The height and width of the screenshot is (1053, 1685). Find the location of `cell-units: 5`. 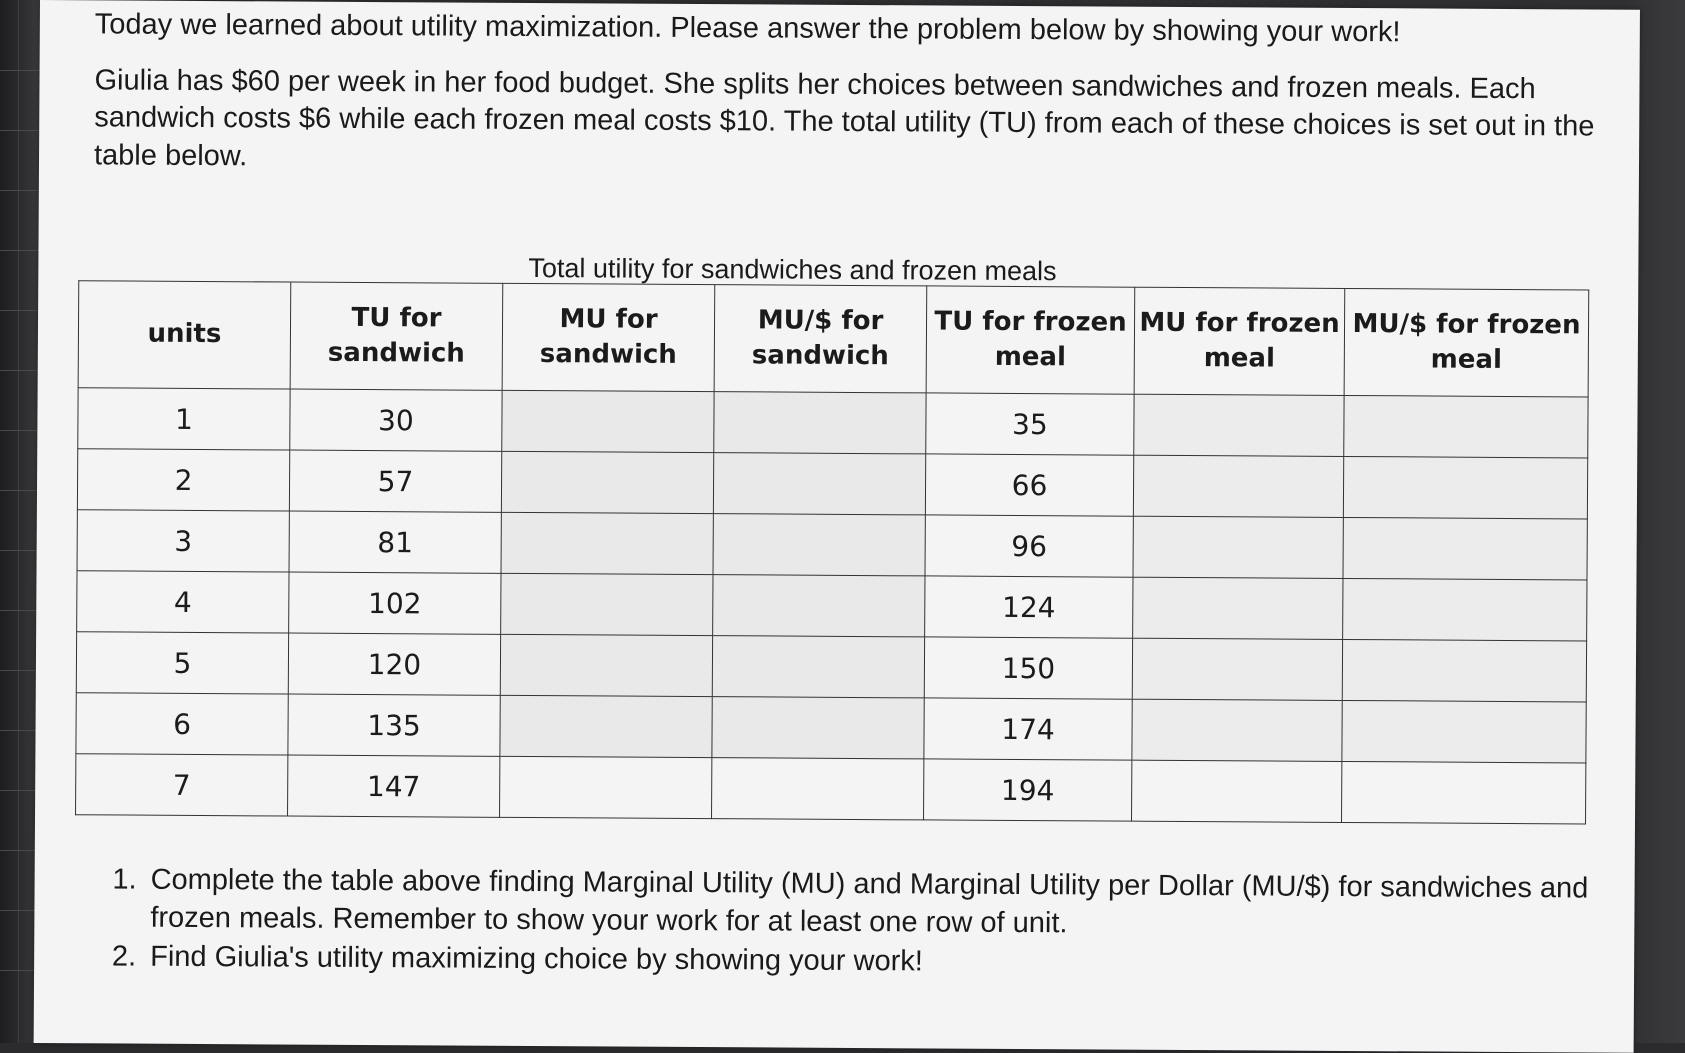

cell-units: 5 is located at coordinates (182, 663).